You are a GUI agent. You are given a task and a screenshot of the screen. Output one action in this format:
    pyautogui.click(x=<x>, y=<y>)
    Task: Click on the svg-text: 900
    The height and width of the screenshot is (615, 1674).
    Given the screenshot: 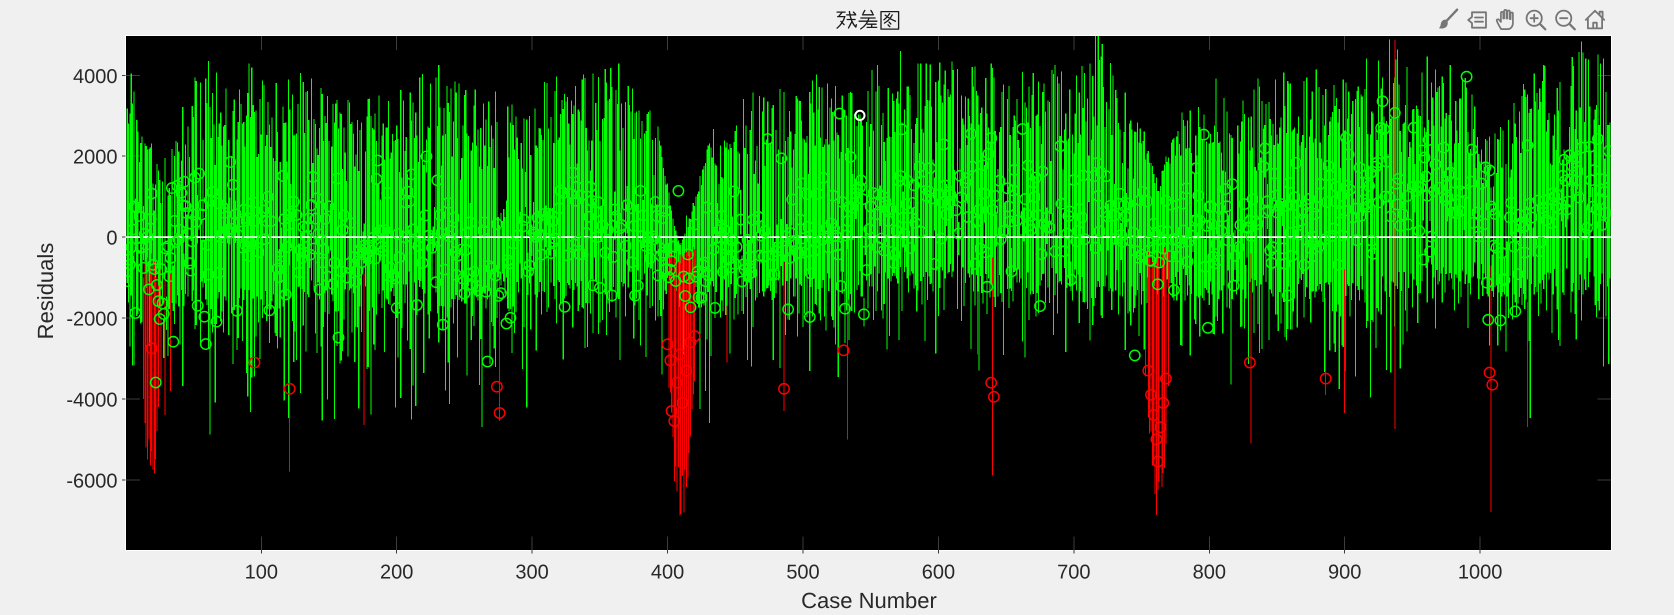 What is the action you would take?
    pyautogui.click(x=1344, y=573)
    